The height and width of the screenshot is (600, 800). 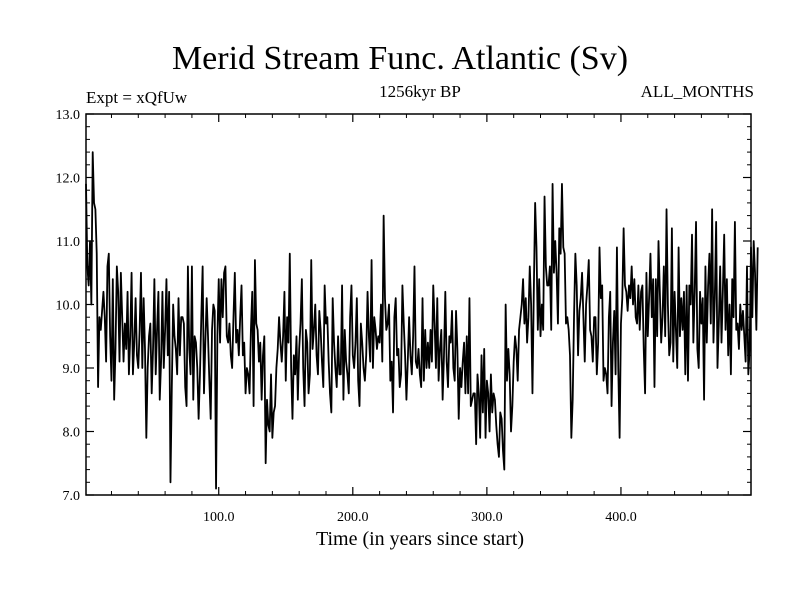 I want to click on x-axis-label: Time (in years since start), so click(x=420, y=539).